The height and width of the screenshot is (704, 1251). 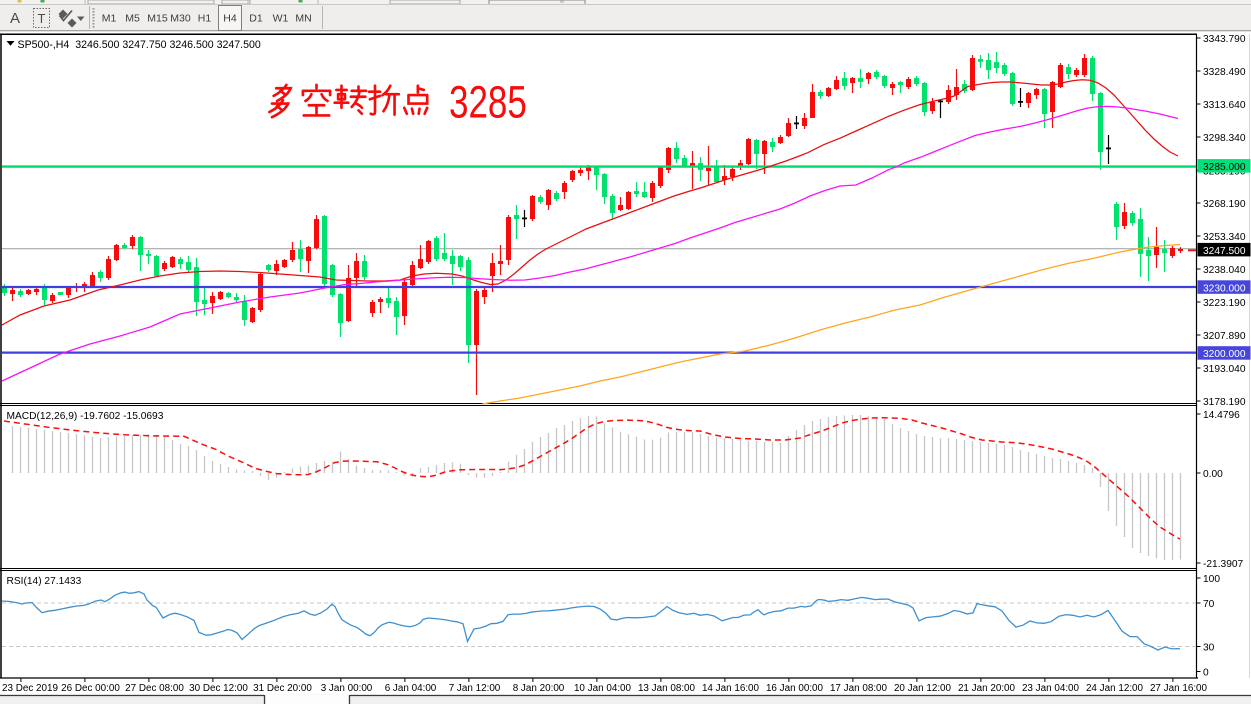 I want to click on svg-text: 14.4796, so click(x=1221, y=415).